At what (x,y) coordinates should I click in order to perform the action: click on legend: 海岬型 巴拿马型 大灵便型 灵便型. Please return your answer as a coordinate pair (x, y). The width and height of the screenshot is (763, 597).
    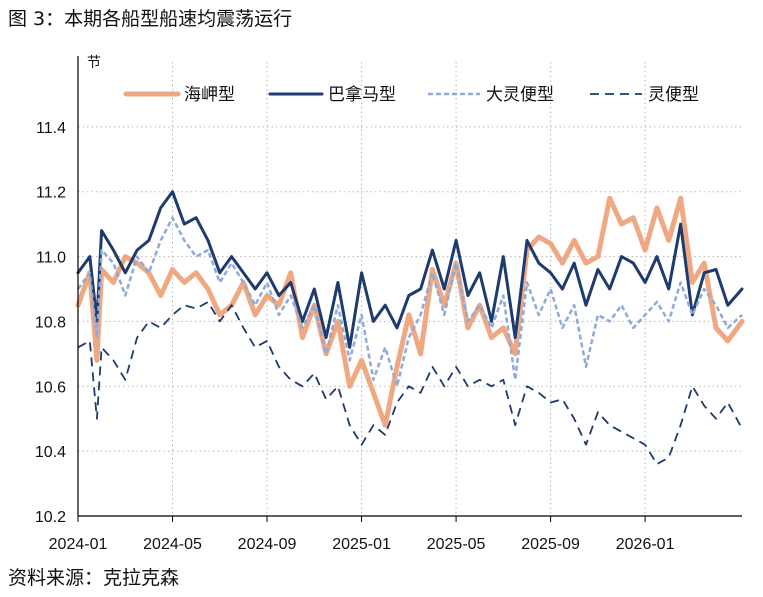
    Looking at the image, I should click on (411, 94).